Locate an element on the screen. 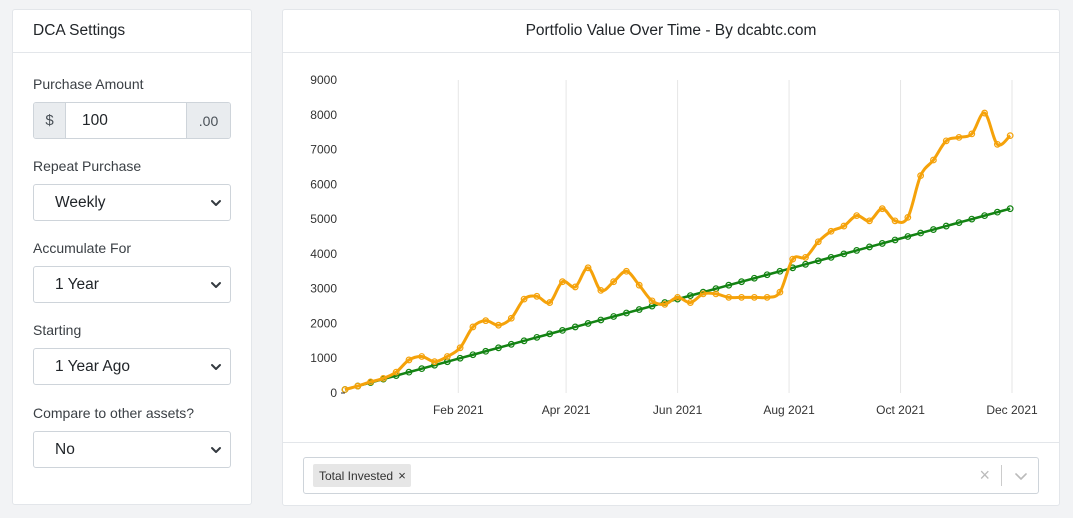 The image size is (1073, 518). x-tick-label: Aug 2021 is located at coordinates (789, 410).